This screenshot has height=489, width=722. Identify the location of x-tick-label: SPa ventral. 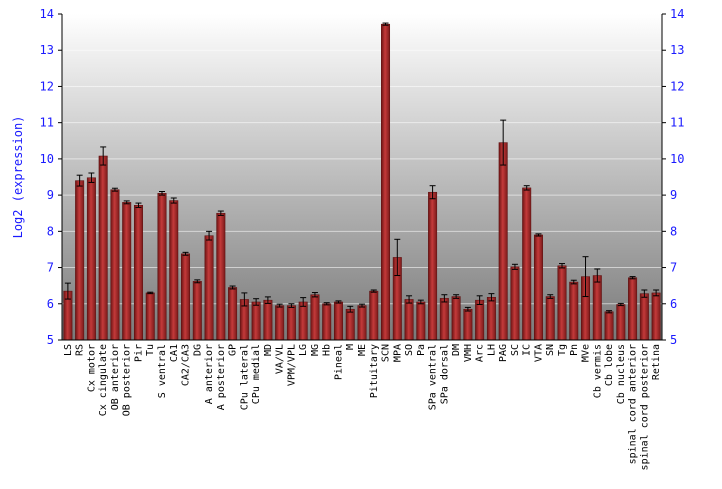
(433, 377).